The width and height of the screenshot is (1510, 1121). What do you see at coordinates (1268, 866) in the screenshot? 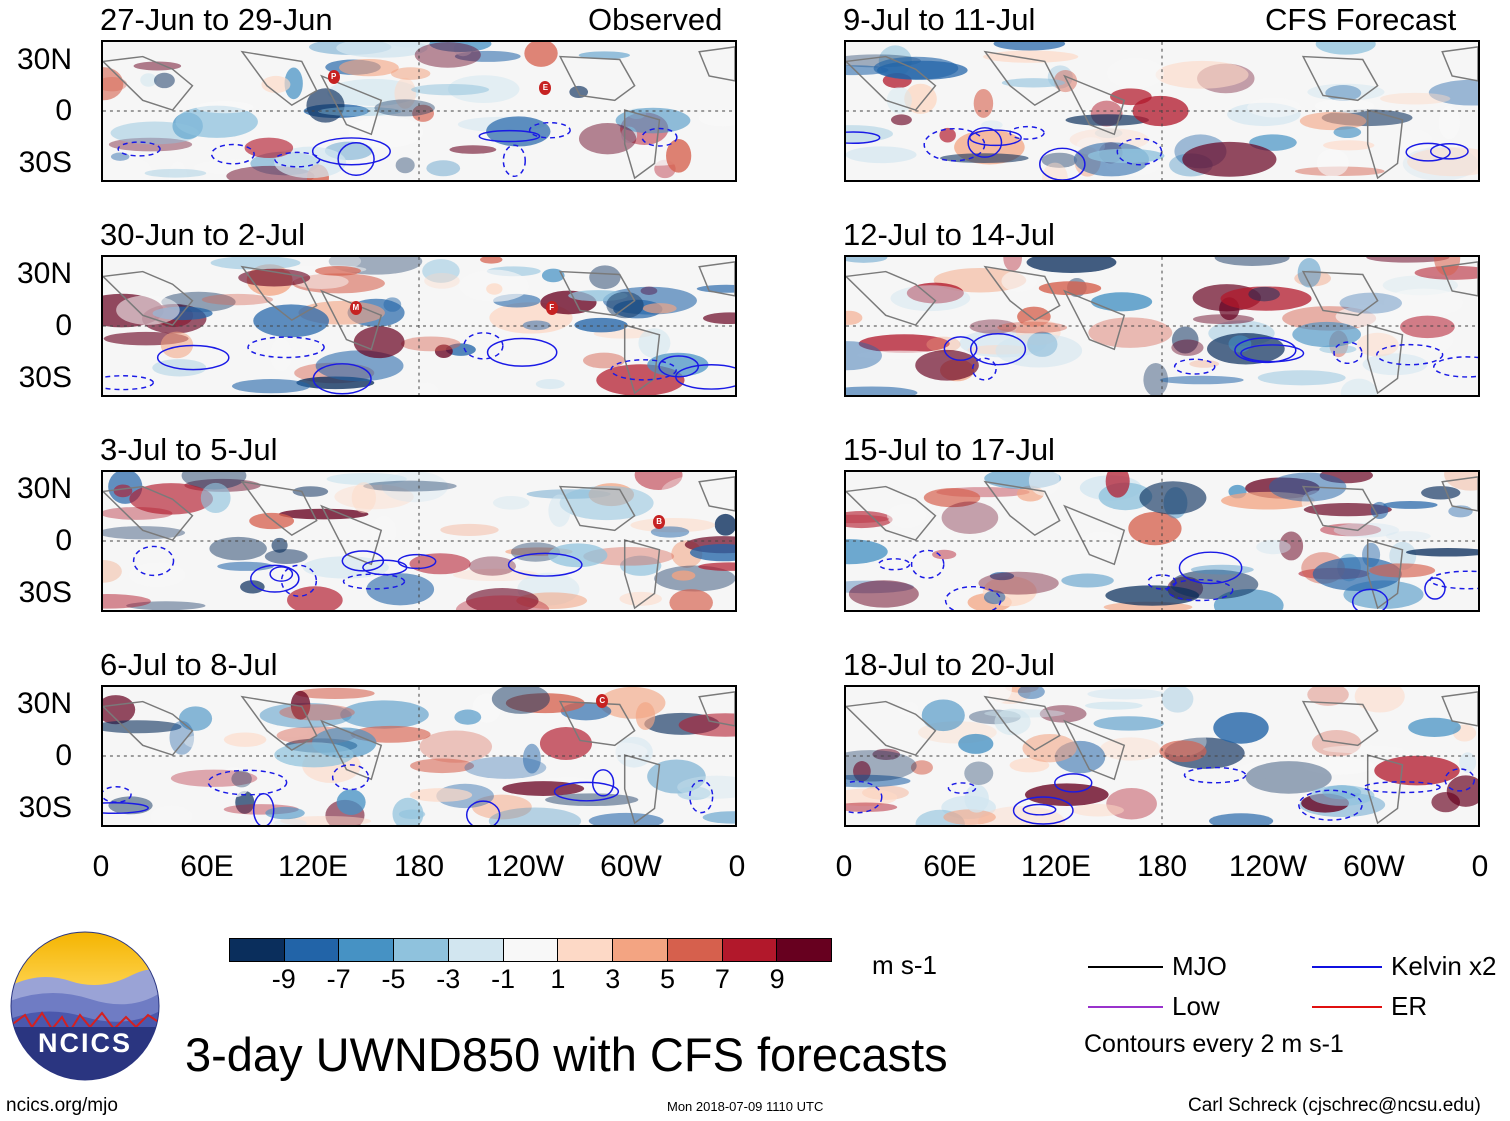
I see `lon-label: 120W` at bounding box center [1268, 866].